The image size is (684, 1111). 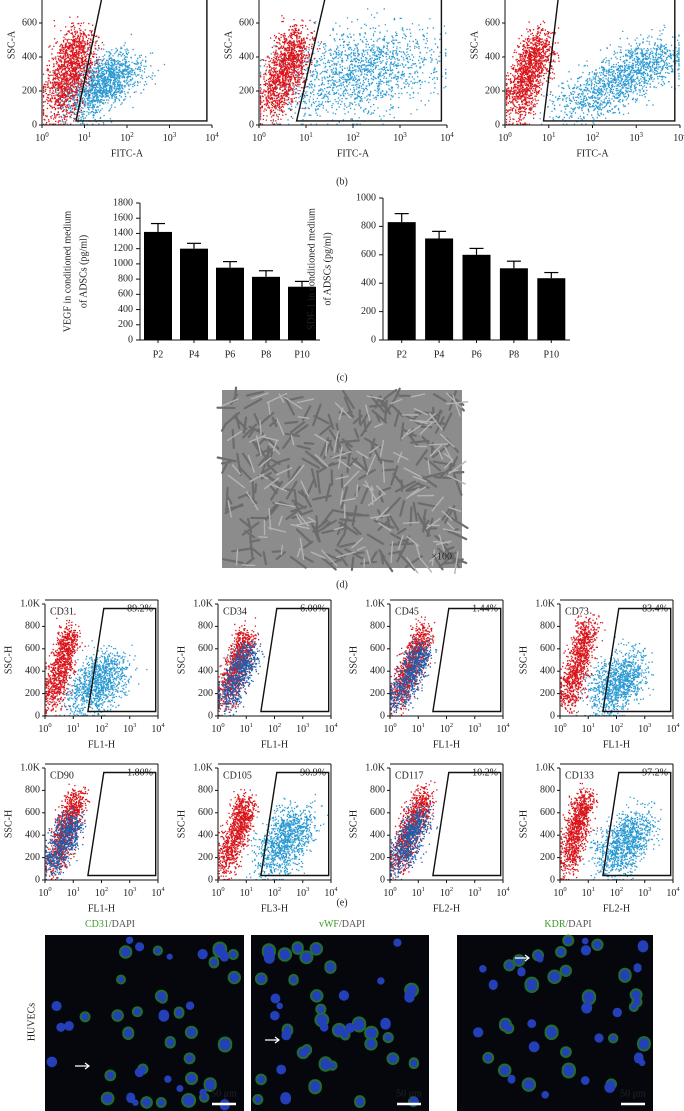 I want to click on marker-label: CD31, so click(x=62, y=611).